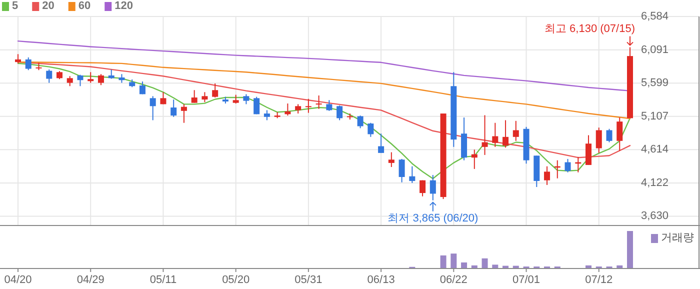 The width and height of the screenshot is (700, 289). What do you see at coordinates (454, 280) in the screenshot?
I see `x-tick-label: 06/22` at bounding box center [454, 280].